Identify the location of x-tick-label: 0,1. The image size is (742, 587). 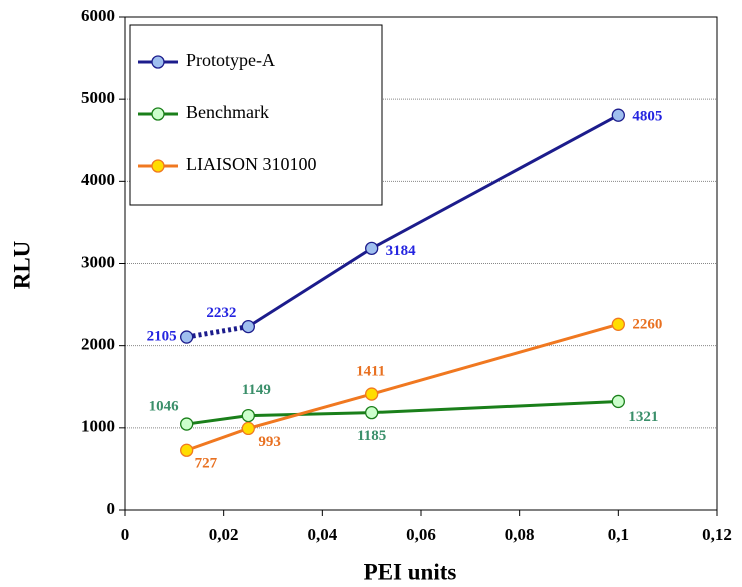
(618, 534).